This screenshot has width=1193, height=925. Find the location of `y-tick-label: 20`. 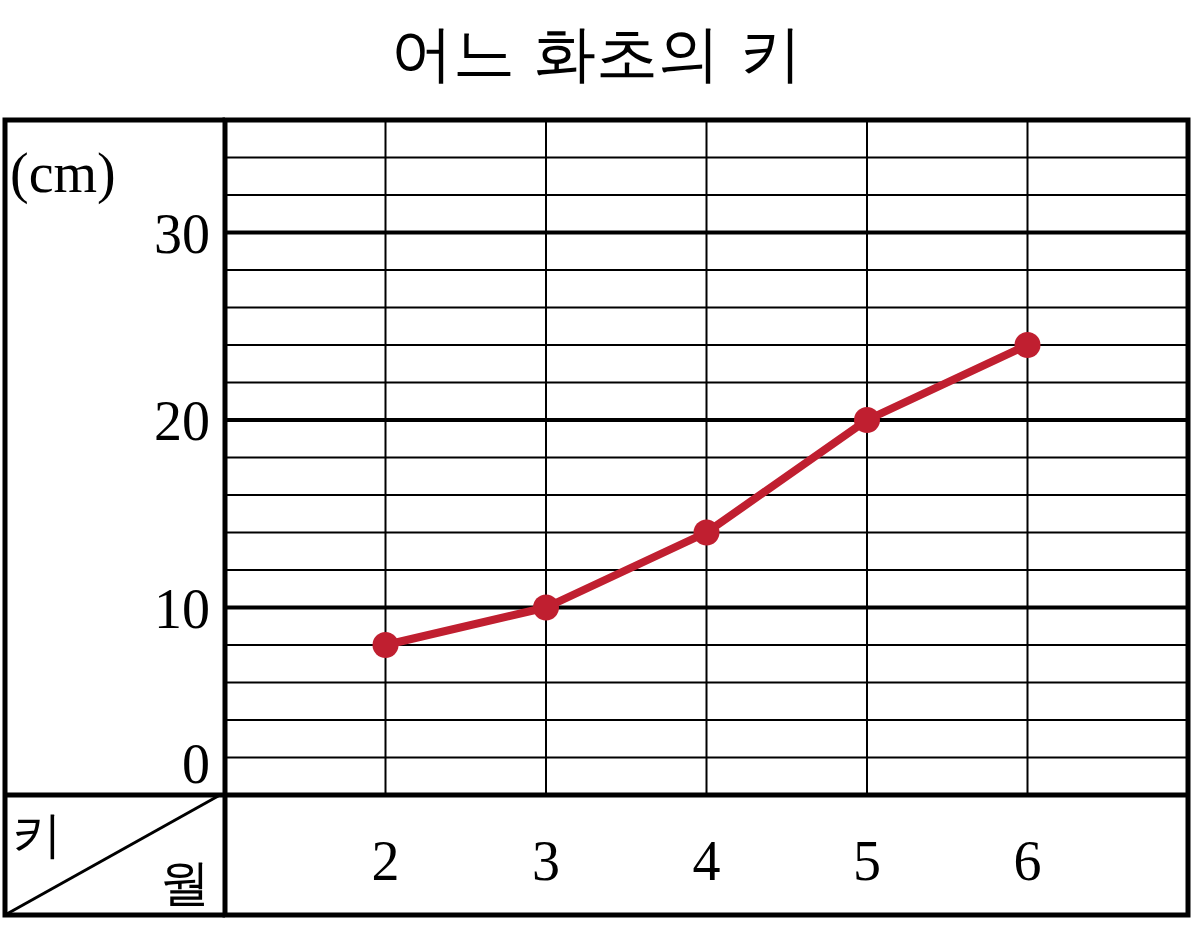

y-tick-label: 20 is located at coordinates (182, 421).